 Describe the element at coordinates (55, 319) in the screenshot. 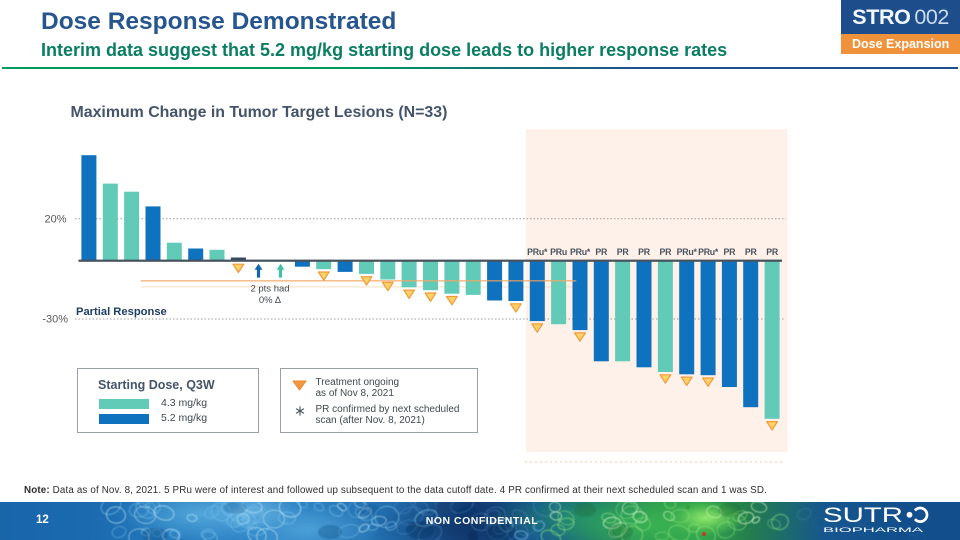

I see `svg-text: -30%` at that location.